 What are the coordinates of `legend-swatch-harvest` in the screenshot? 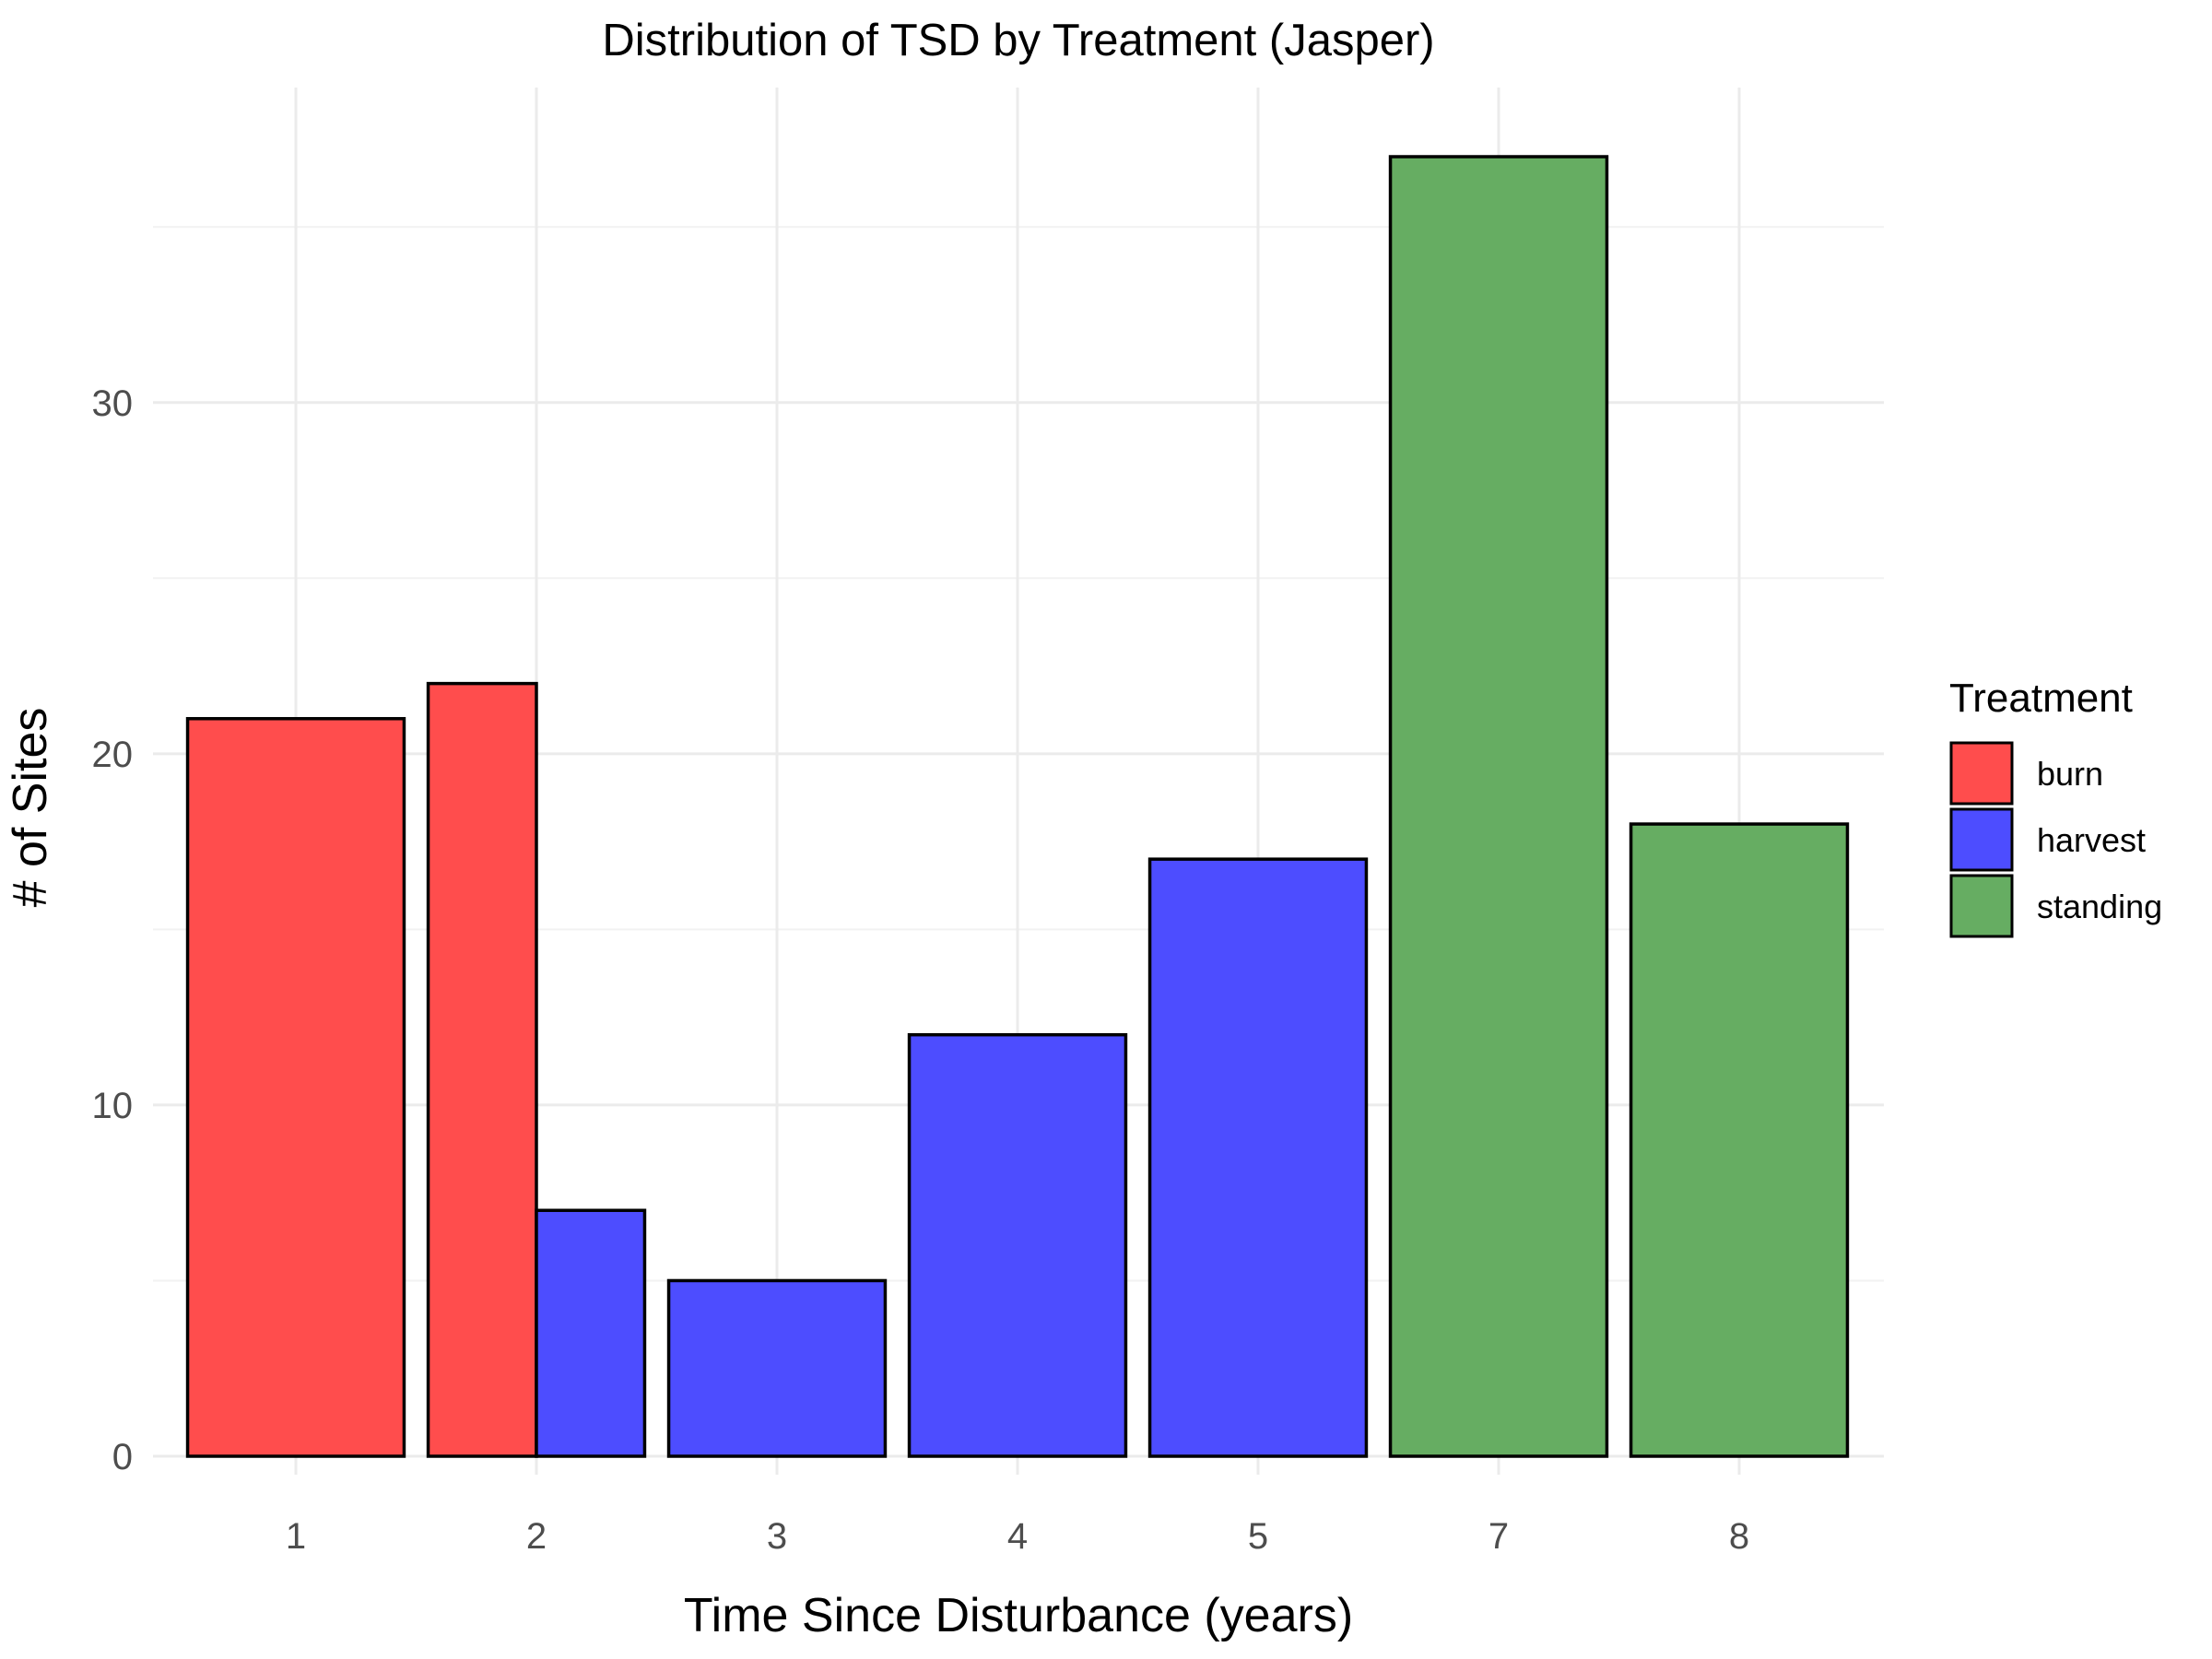 It's located at (1981, 839).